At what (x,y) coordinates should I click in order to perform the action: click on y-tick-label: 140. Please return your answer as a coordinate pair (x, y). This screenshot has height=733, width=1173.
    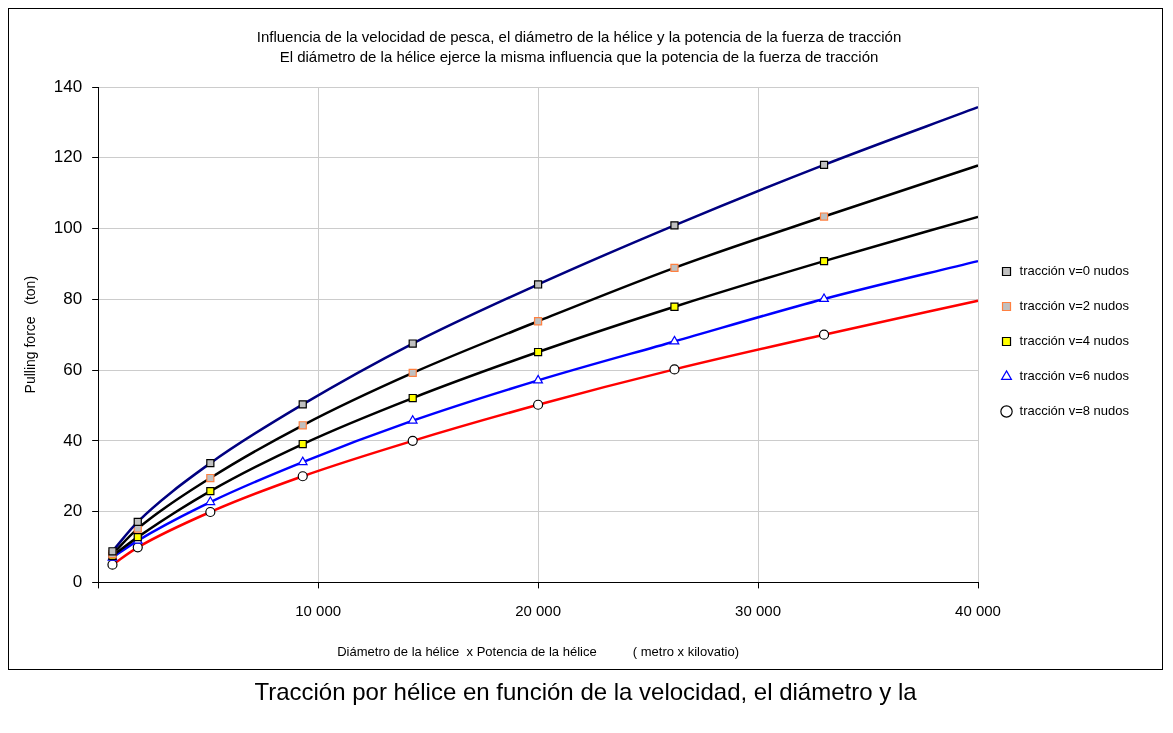
    Looking at the image, I should click on (68, 86).